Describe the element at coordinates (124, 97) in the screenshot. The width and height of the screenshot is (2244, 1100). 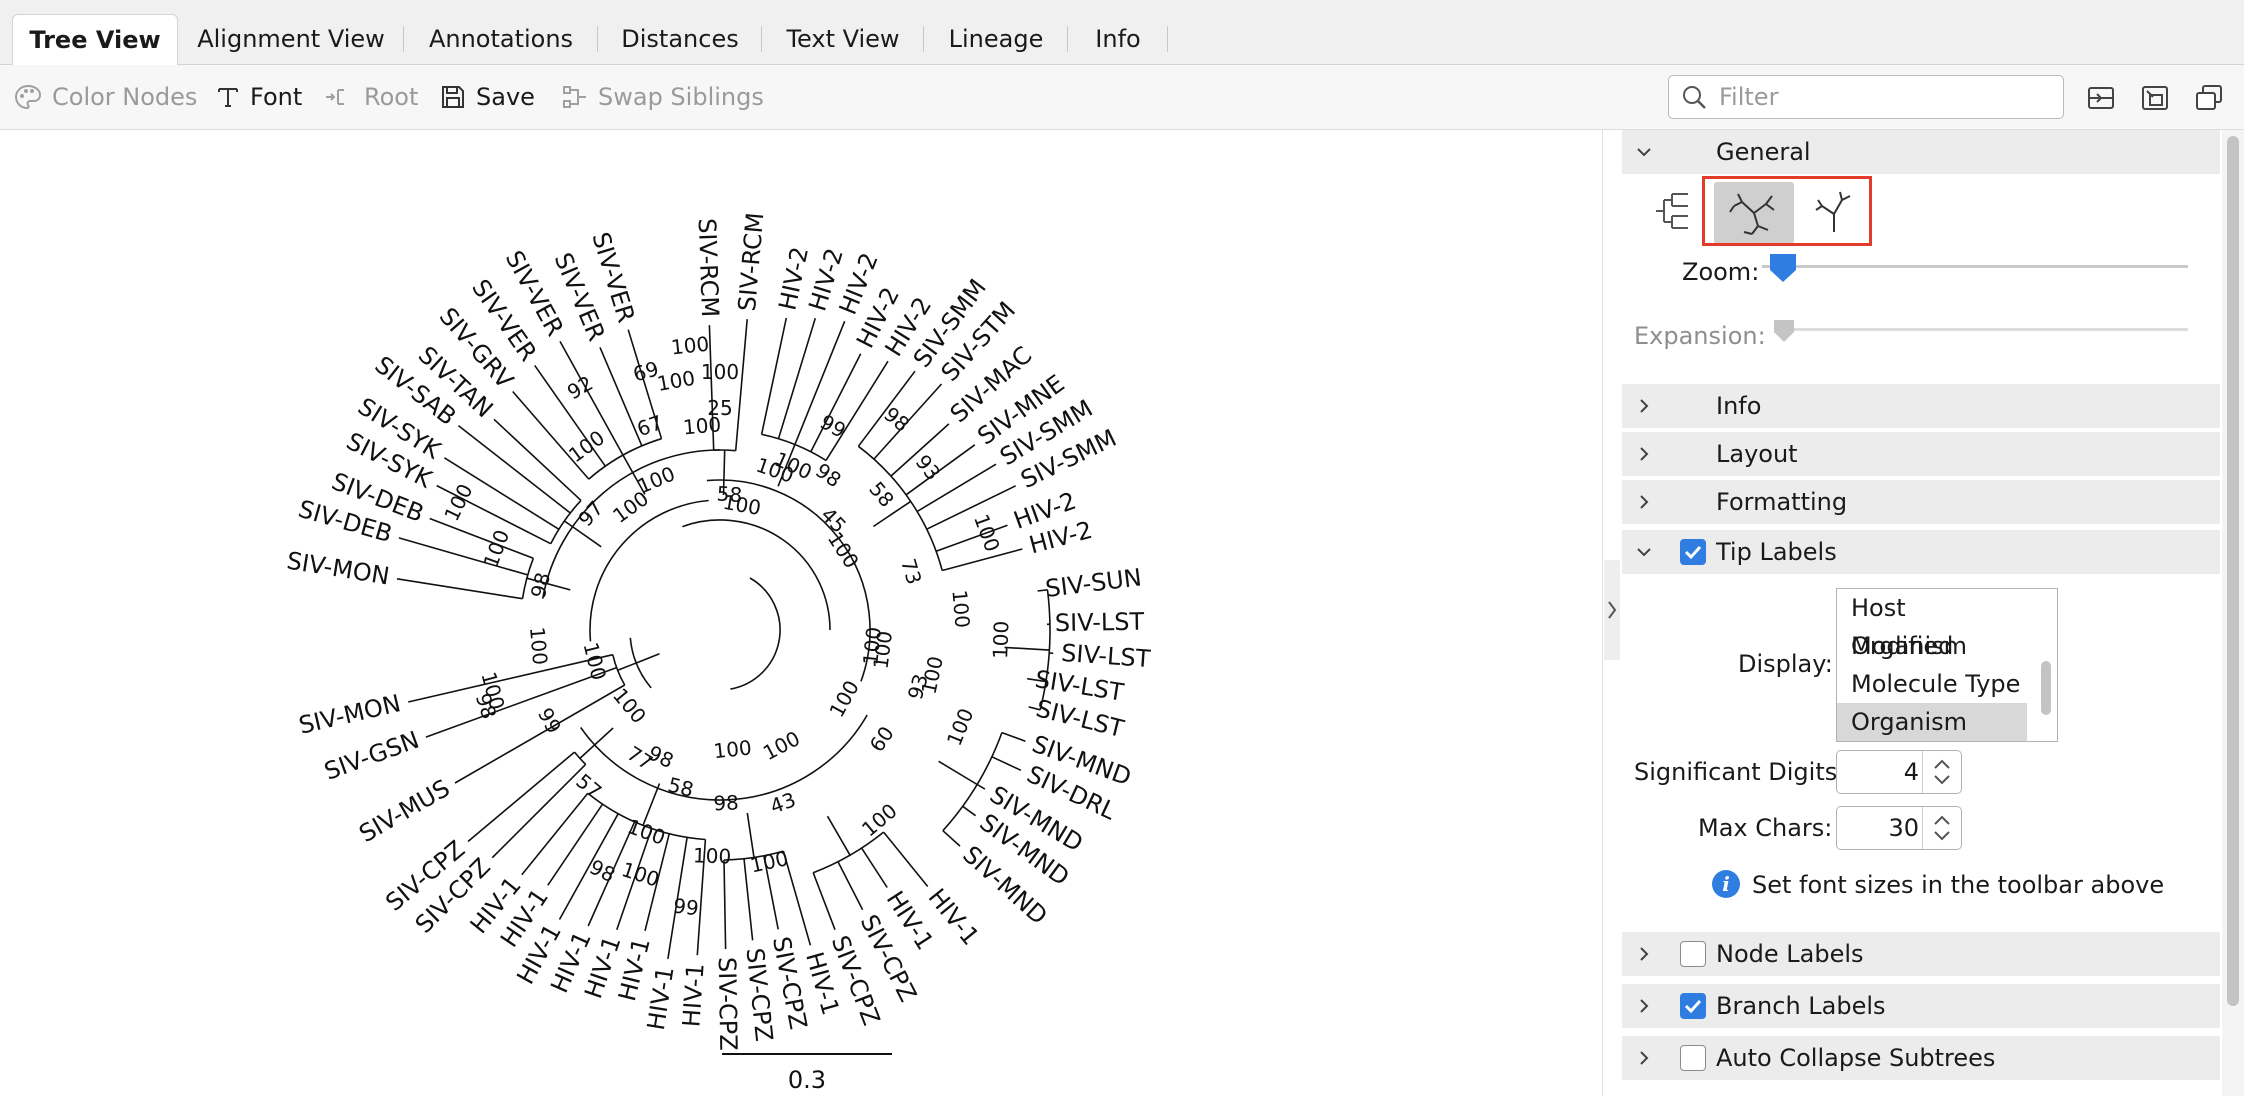
I see `color-nodes-label: Color Nodes` at that location.